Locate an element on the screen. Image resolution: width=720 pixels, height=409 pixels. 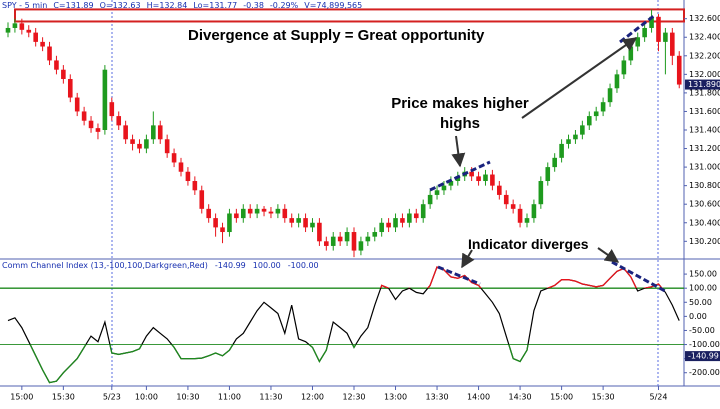
y-tick-label: 131.2000 is located at coordinates (704, 148).